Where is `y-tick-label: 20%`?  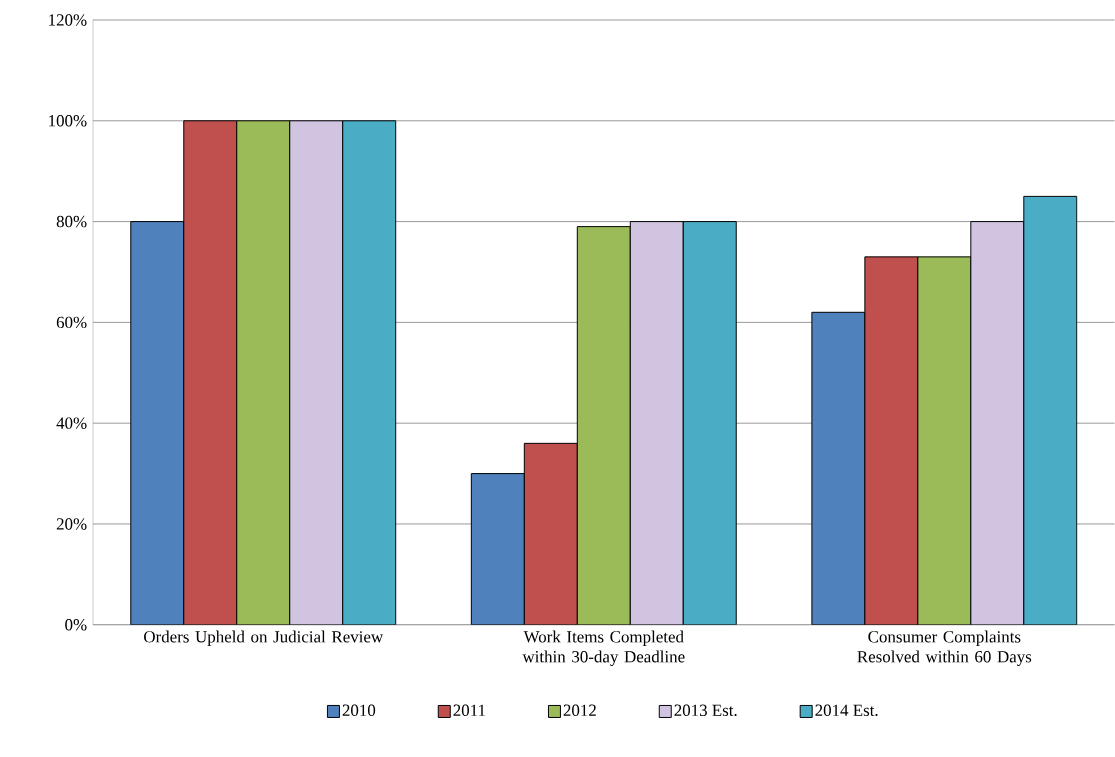
y-tick-label: 20% is located at coordinates (71, 524).